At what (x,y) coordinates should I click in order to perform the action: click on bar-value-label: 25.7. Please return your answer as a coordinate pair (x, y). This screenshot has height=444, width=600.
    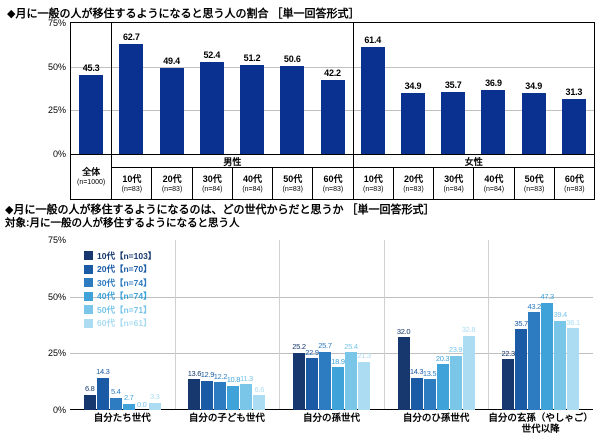
    Looking at the image, I should click on (325, 346).